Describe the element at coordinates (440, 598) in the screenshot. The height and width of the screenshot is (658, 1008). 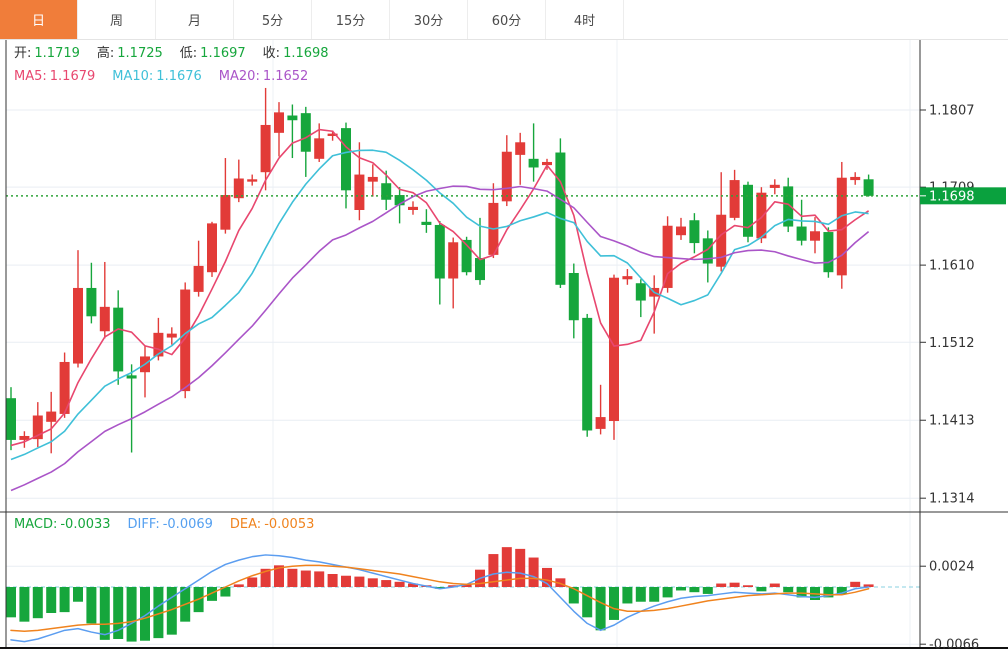
I see `diff-line` at that location.